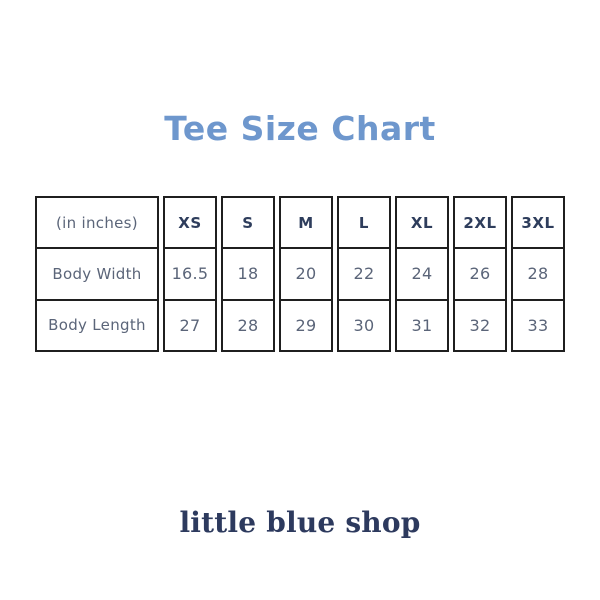 The image size is (600, 600). Describe the element at coordinates (364, 324) in the screenshot. I see `value-cell: 30` at that location.